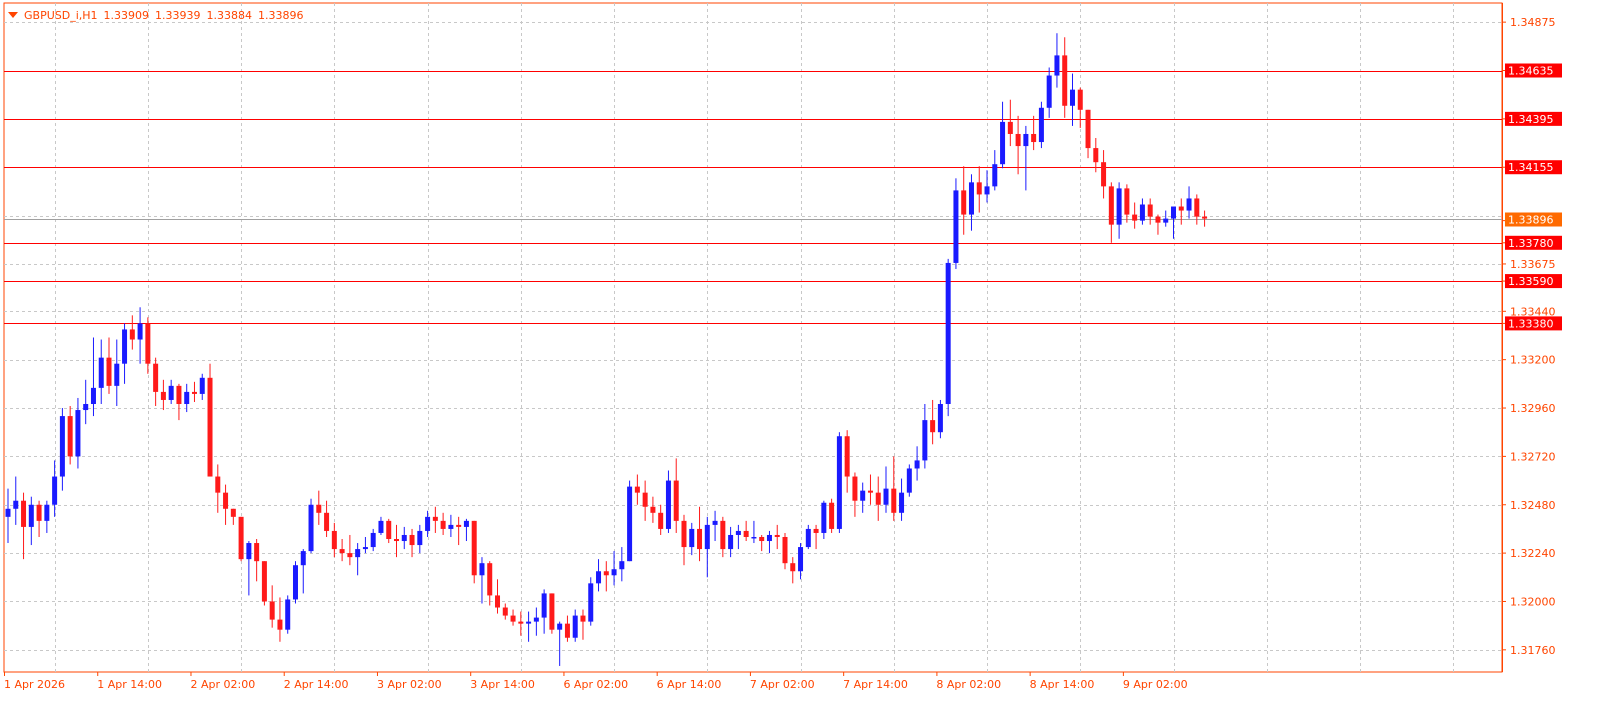 The width and height of the screenshot is (1601, 713). What do you see at coordinates (1533, 22) in the screenshot?
I see `price-tick-label: 1.34875` at bounding box center [1533, 22].